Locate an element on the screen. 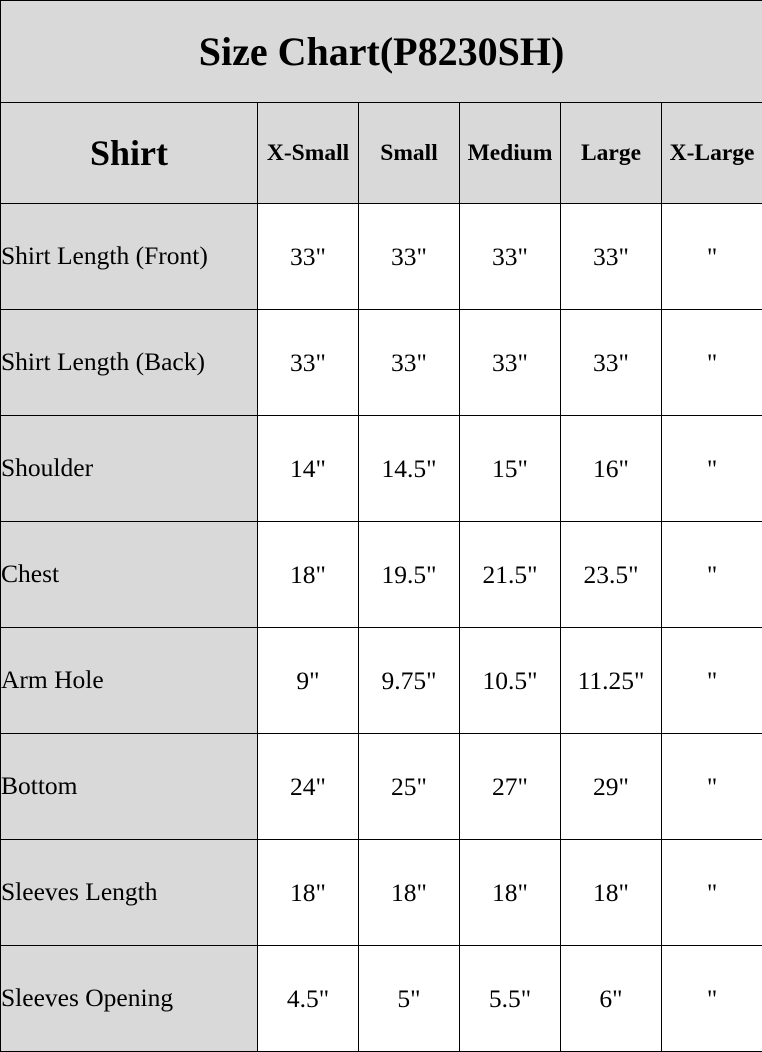  cell-shirt-length-back-small: 33" is located at coordinates (409, 362).